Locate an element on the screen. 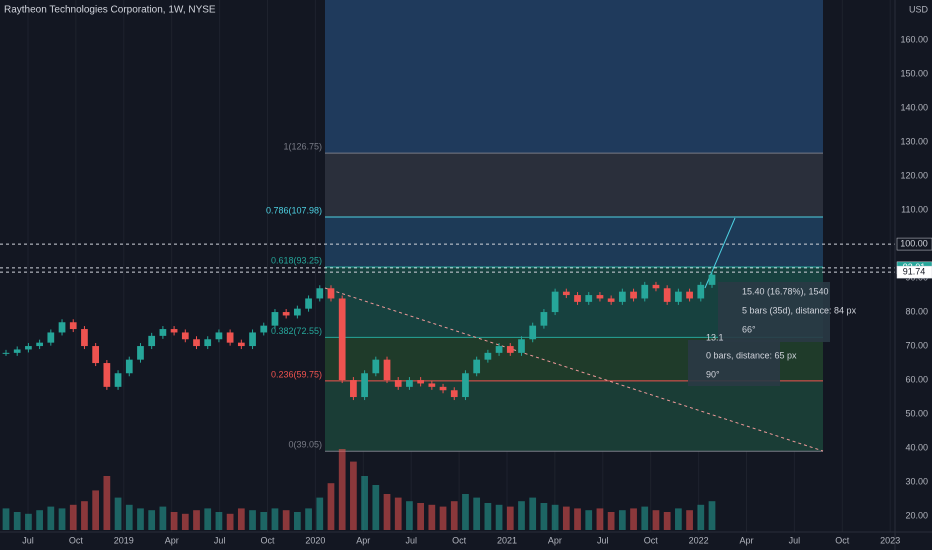  fib-label: 1(126.75) is located at coordinates (302, 147).